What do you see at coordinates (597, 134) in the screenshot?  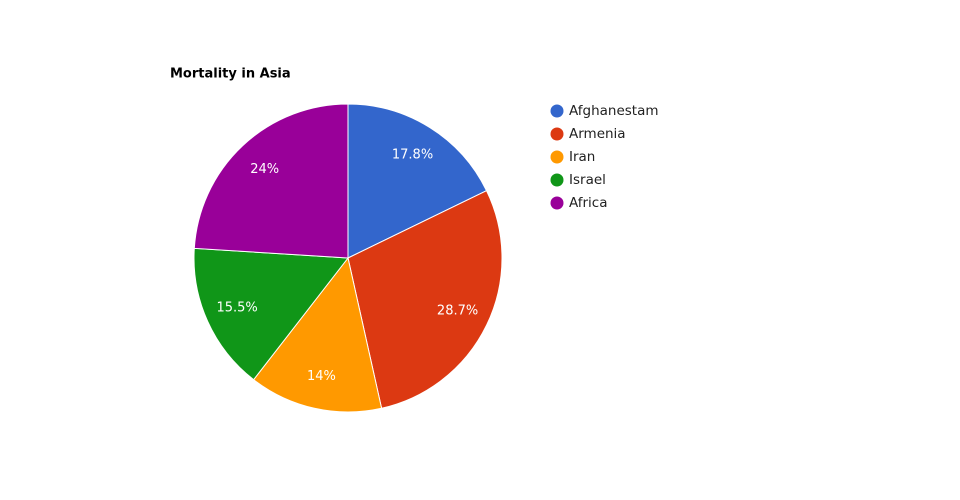 I see `legend-label: Armenia` at bounding box center [597, 134].